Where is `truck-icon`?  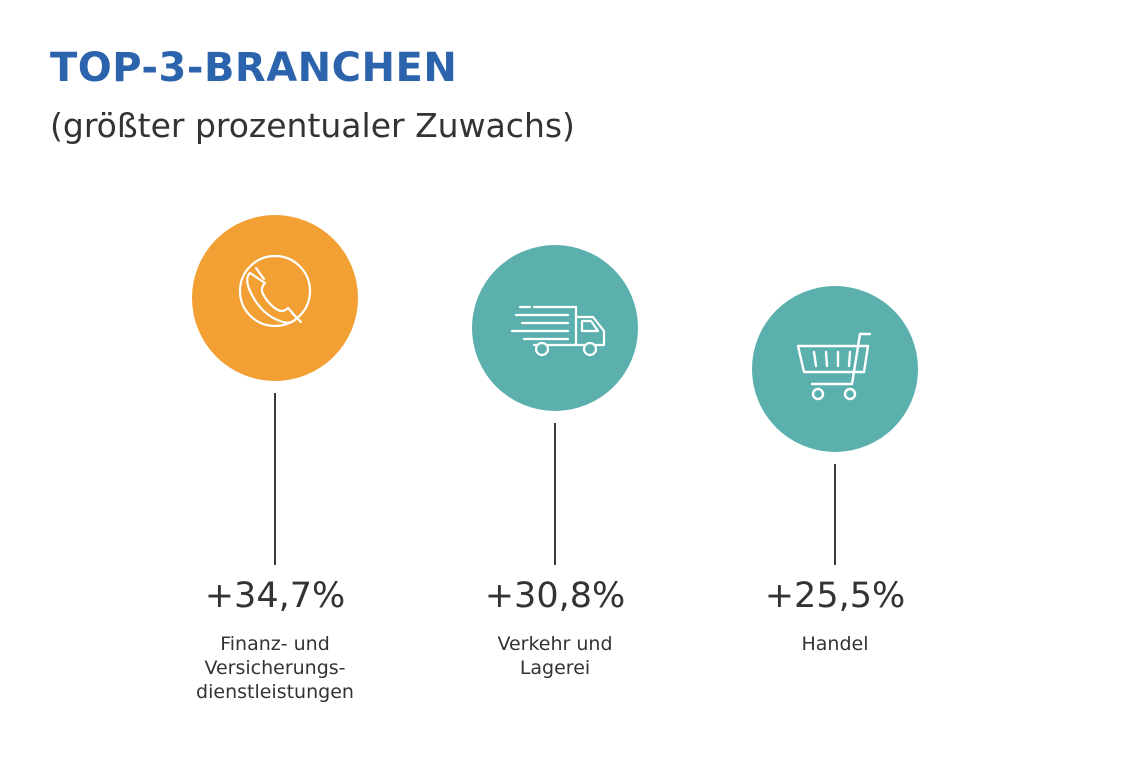
truck-icon is located at coordinates (558, 331).